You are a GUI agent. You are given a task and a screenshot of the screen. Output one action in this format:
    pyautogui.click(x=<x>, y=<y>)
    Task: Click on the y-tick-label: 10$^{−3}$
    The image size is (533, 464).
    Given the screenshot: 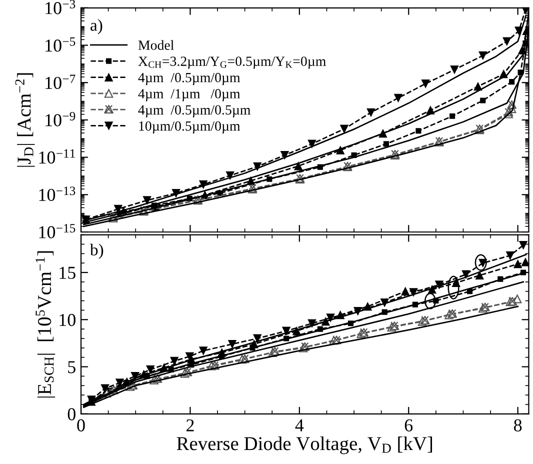 What is the action you would take?
    pyautogui.click(x=61, y=7)
    